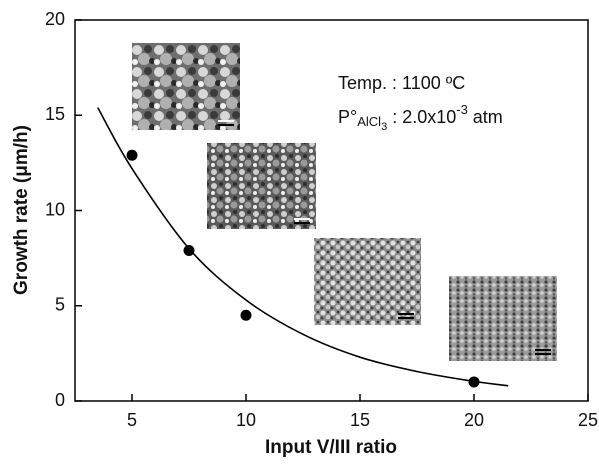  I want to click on annotation-part: 3, so click(384, 127).